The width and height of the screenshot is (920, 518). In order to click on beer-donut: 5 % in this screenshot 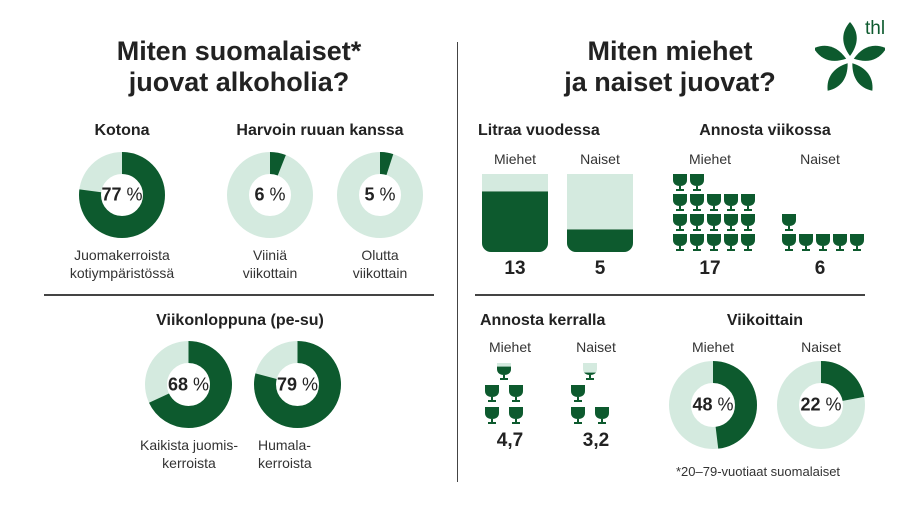, I will do `click(380, 195)`.